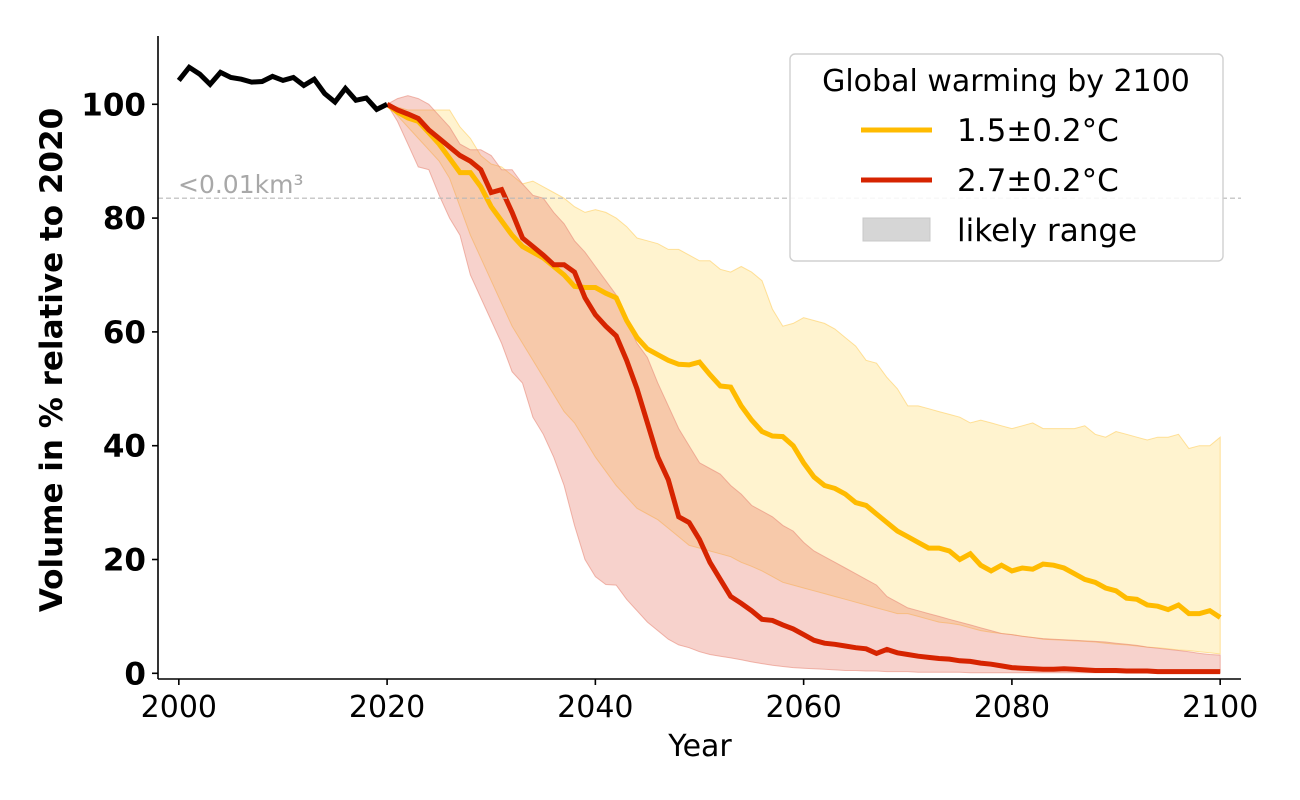 This screenshot has width=1300, height=800. What do you see at coordinates (699, 702) in the screenshot?
I see `x-ticks: 2000 2020 2040 2060 2080 2100` at bounding box center [699, 702].